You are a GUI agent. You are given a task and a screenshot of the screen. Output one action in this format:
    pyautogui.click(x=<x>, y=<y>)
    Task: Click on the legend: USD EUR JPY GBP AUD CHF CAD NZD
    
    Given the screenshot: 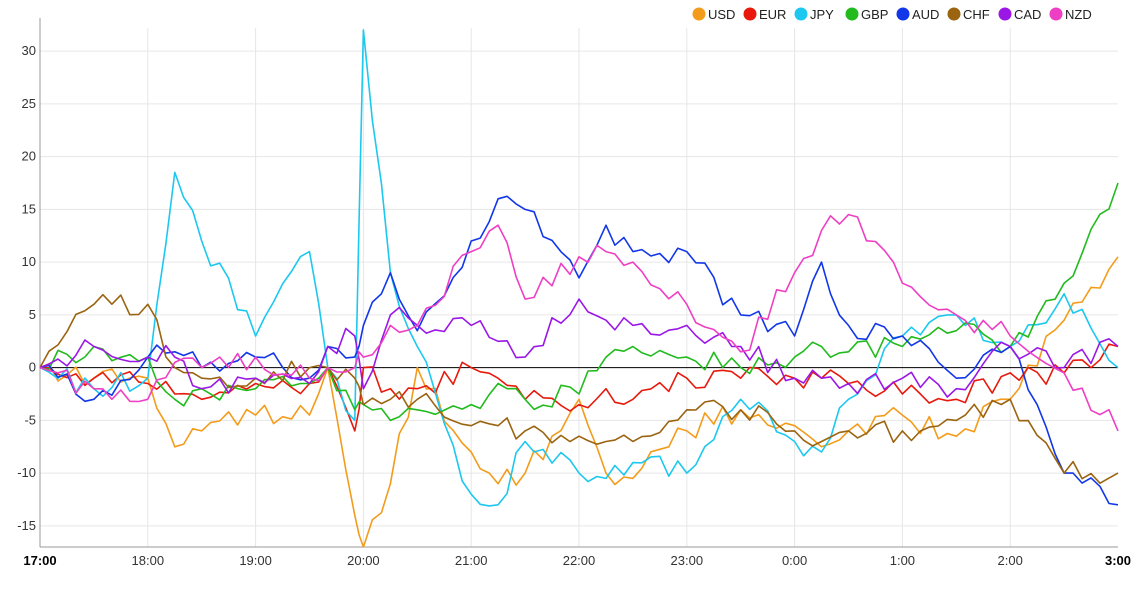 What is the action you would take?
    pyautogui.click(x=892, y=14)
    